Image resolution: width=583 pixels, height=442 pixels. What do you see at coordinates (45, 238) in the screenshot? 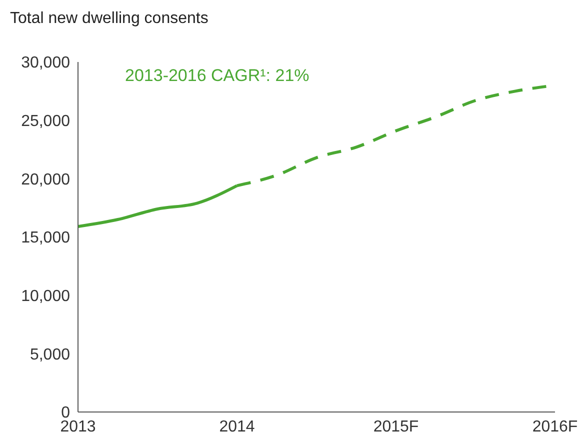
I see `y-tick-label: 15,000` at bounding box center [45, 238].